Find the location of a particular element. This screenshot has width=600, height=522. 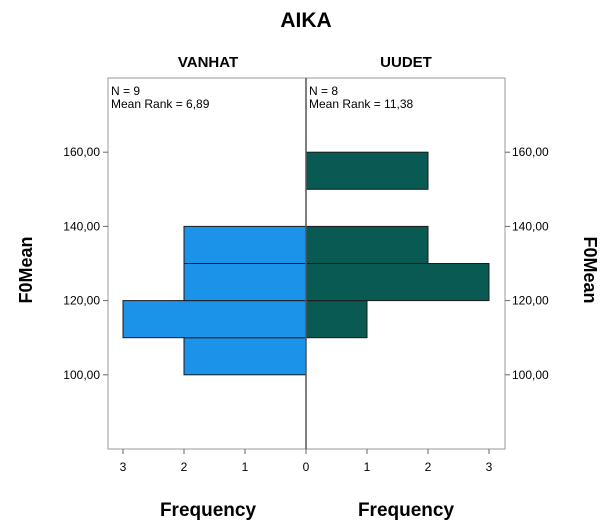

y-tick-label-left: 120,00 is located at coordinates (81, 301).